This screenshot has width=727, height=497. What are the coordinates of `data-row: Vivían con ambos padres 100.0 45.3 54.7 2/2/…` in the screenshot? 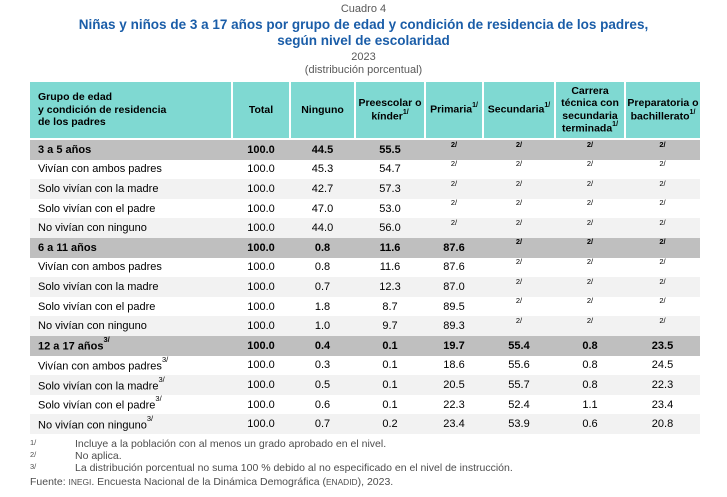 It's located at (365, 169).